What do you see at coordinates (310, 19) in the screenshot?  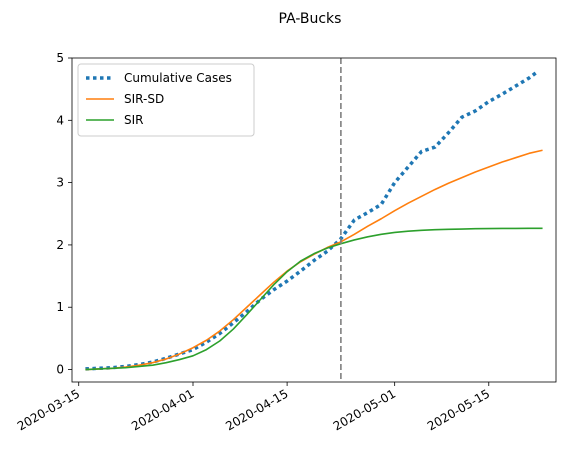 I see `chart-title: PA-Bucks` at bounding box center [310, 19].